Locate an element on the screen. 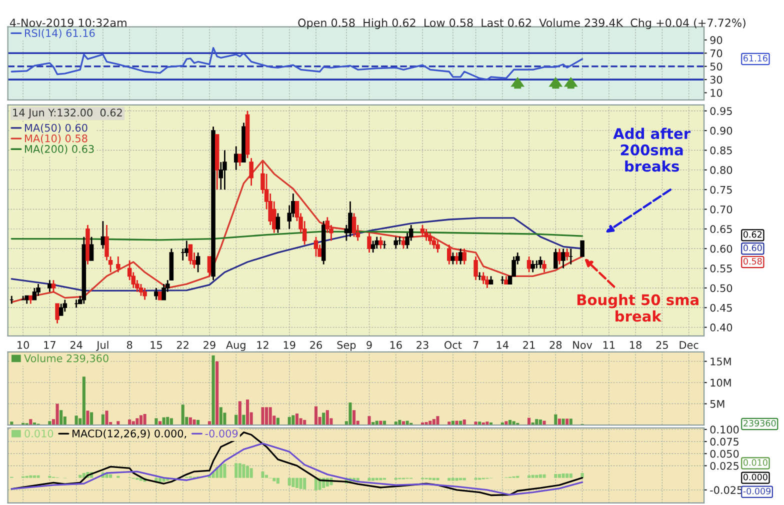  x-tick-label: Oct is located at coordinates (453, 345).